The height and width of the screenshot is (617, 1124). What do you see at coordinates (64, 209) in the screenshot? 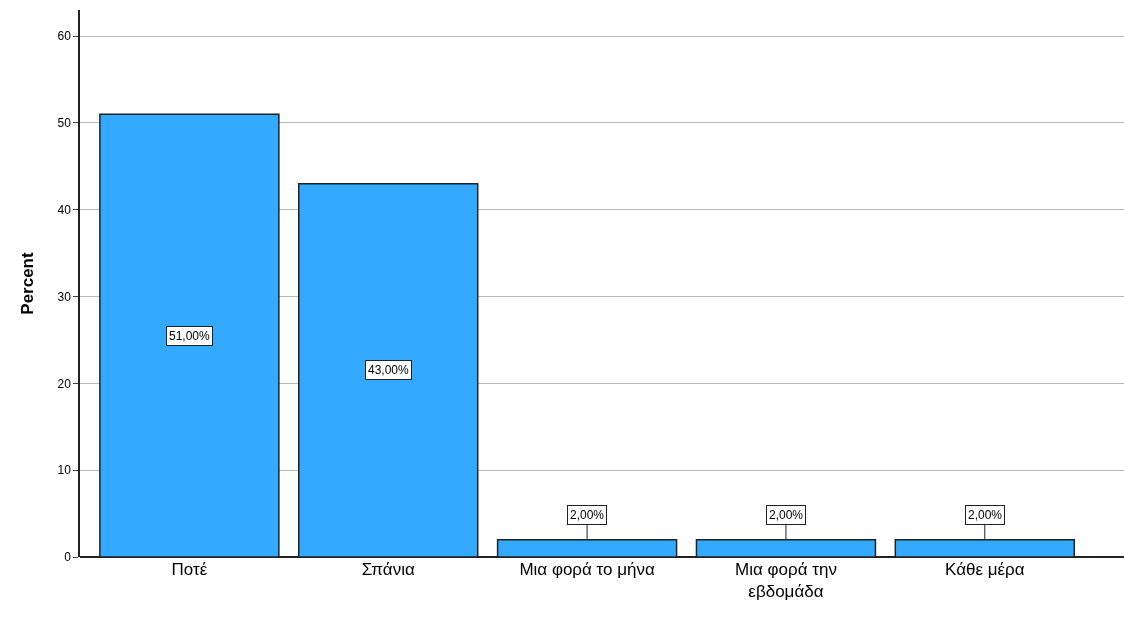
I see `y-tick-label: 40` at bounding box center [64, 209].